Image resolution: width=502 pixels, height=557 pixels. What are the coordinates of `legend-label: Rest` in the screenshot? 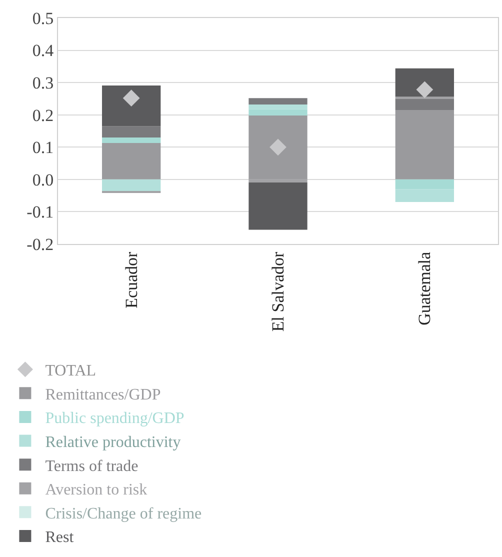 It's located at (59, 537).